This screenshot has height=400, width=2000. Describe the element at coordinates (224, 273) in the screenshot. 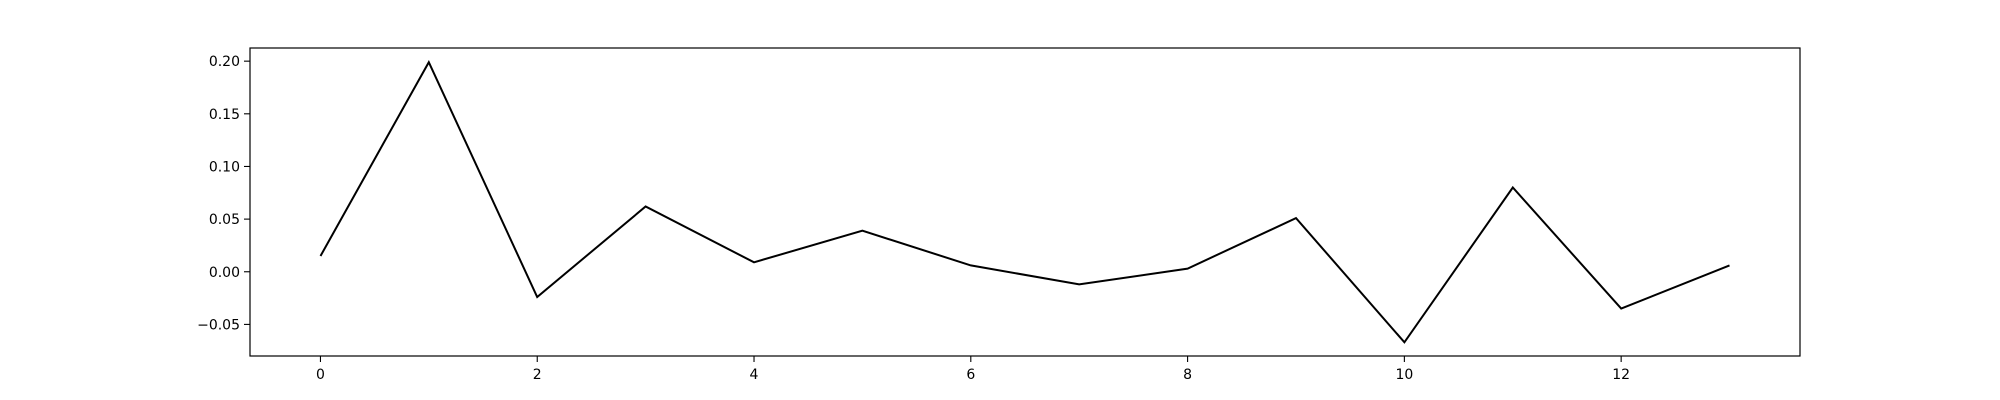

I see `y-tick-label: 0.00` at that location.